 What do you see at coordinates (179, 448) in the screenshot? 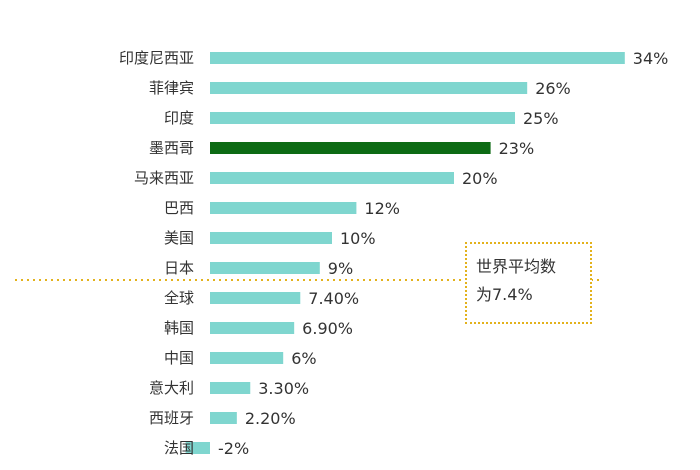
I see `category-label: 法国` at bounding box center [179, 448].